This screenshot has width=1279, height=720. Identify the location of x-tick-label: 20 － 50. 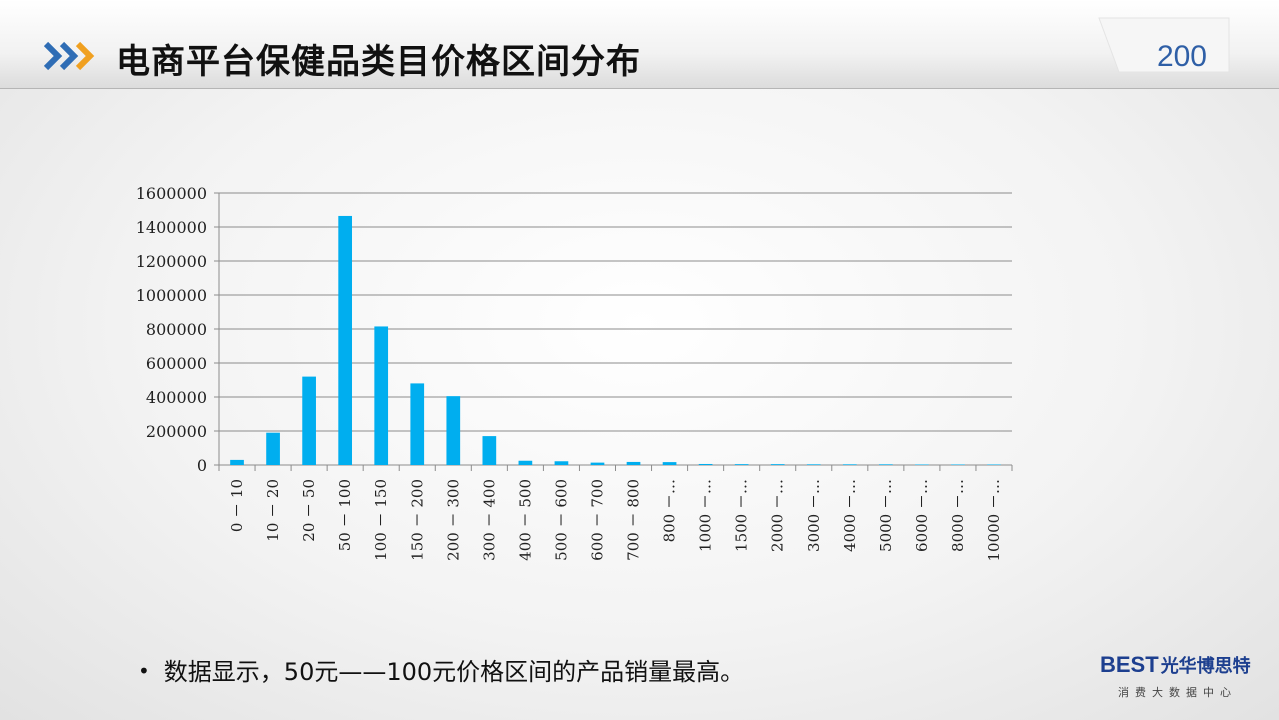
(309, 510).